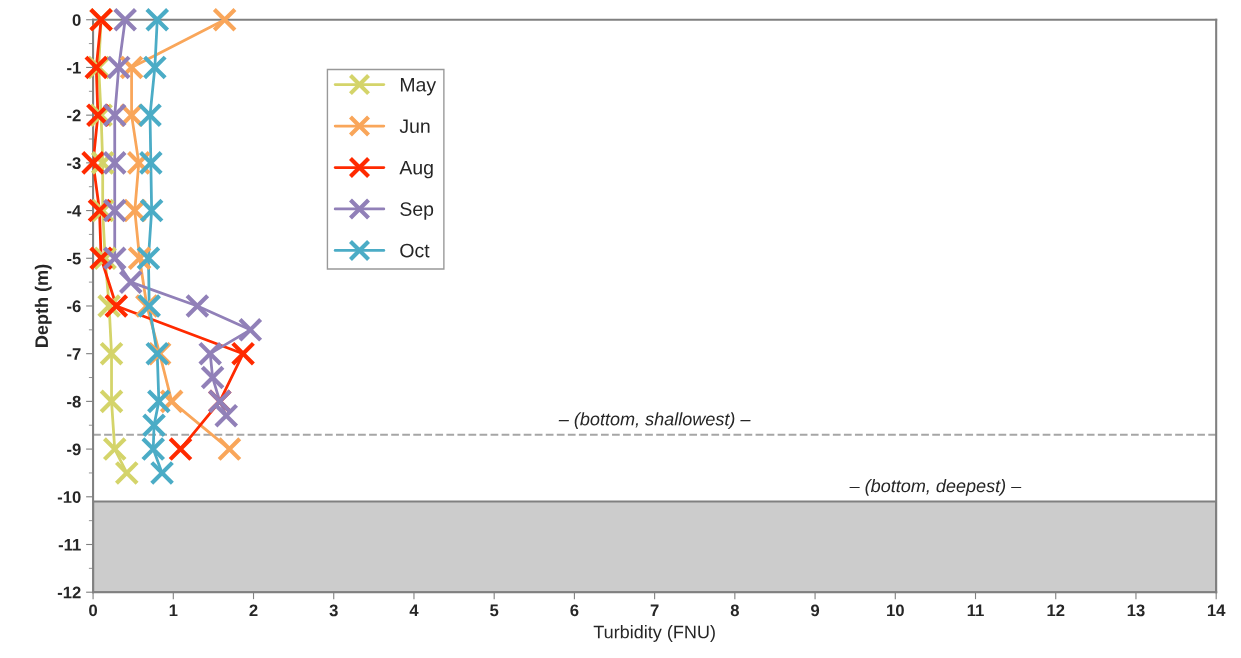 This screenshot has width=1241, height=658. What do you see at coordinates (416, 169) in the screenshot?
I see `legend-label: Aug` at bounding box center [416, 169].